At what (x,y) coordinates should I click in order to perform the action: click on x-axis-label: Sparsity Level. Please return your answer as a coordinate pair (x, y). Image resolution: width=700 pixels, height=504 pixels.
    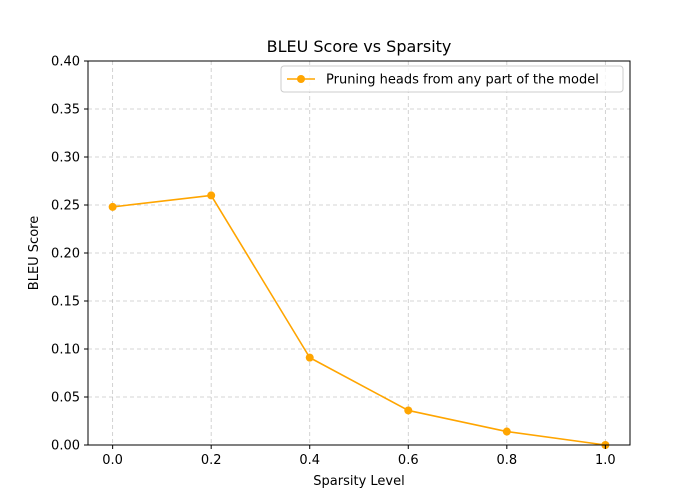
    Looking at the image, I should click on (358, 481).